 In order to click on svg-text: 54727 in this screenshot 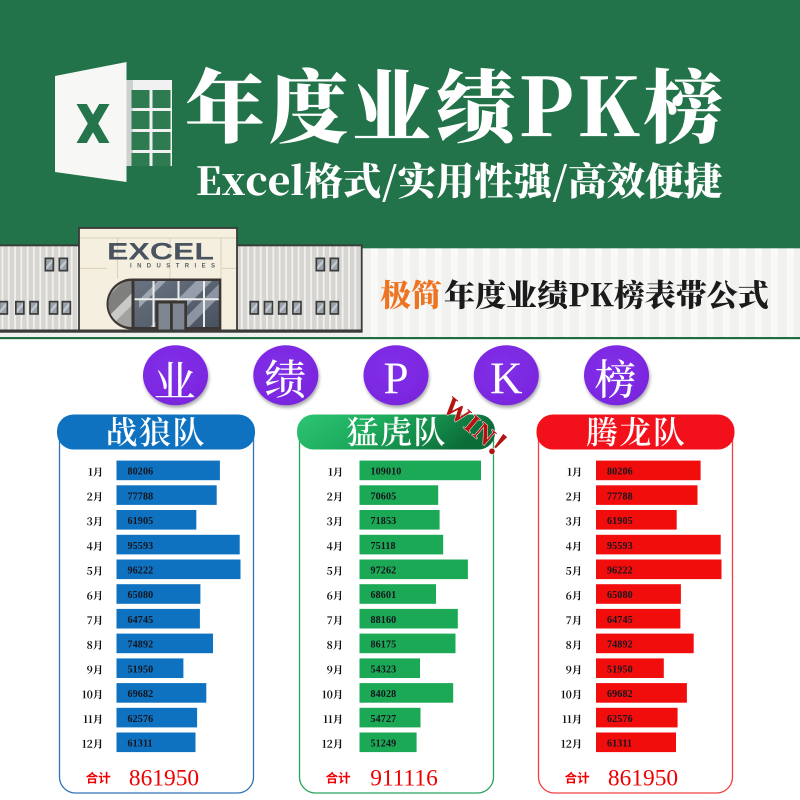, I will do `click(384, 719)`.